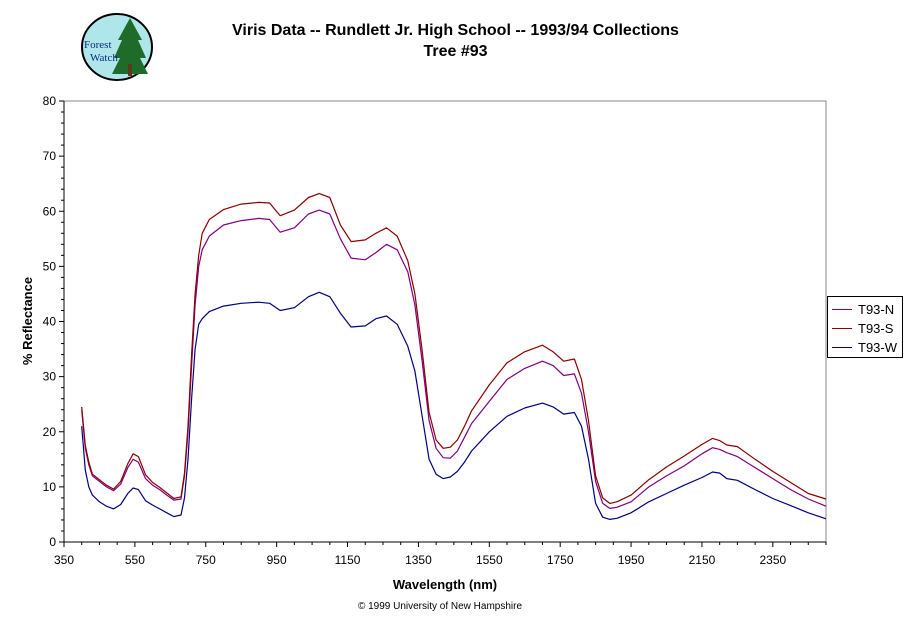 This screenshot has width=911, height=623. I want to click on svg-text: Watch, so click(104, 58).